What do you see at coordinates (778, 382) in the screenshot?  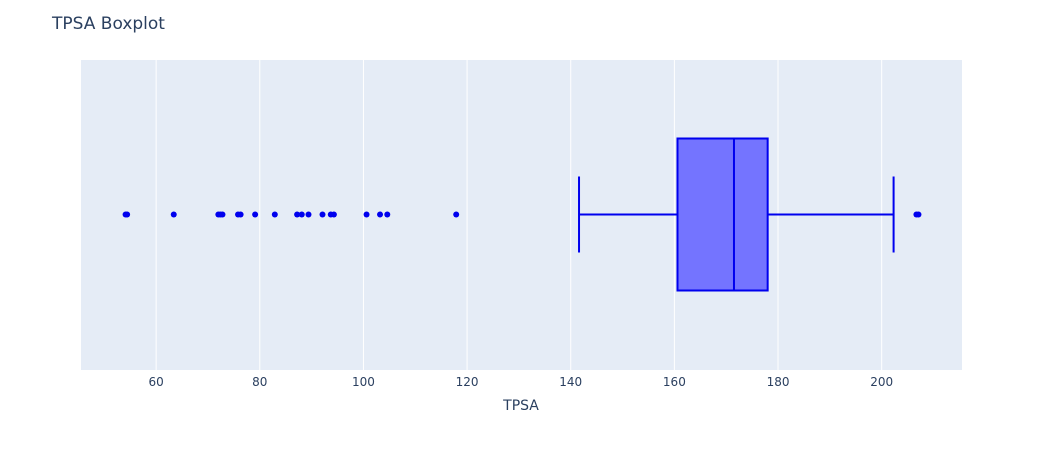 I see `x-tick-label-180: 180` at bounding box center [778, 382].